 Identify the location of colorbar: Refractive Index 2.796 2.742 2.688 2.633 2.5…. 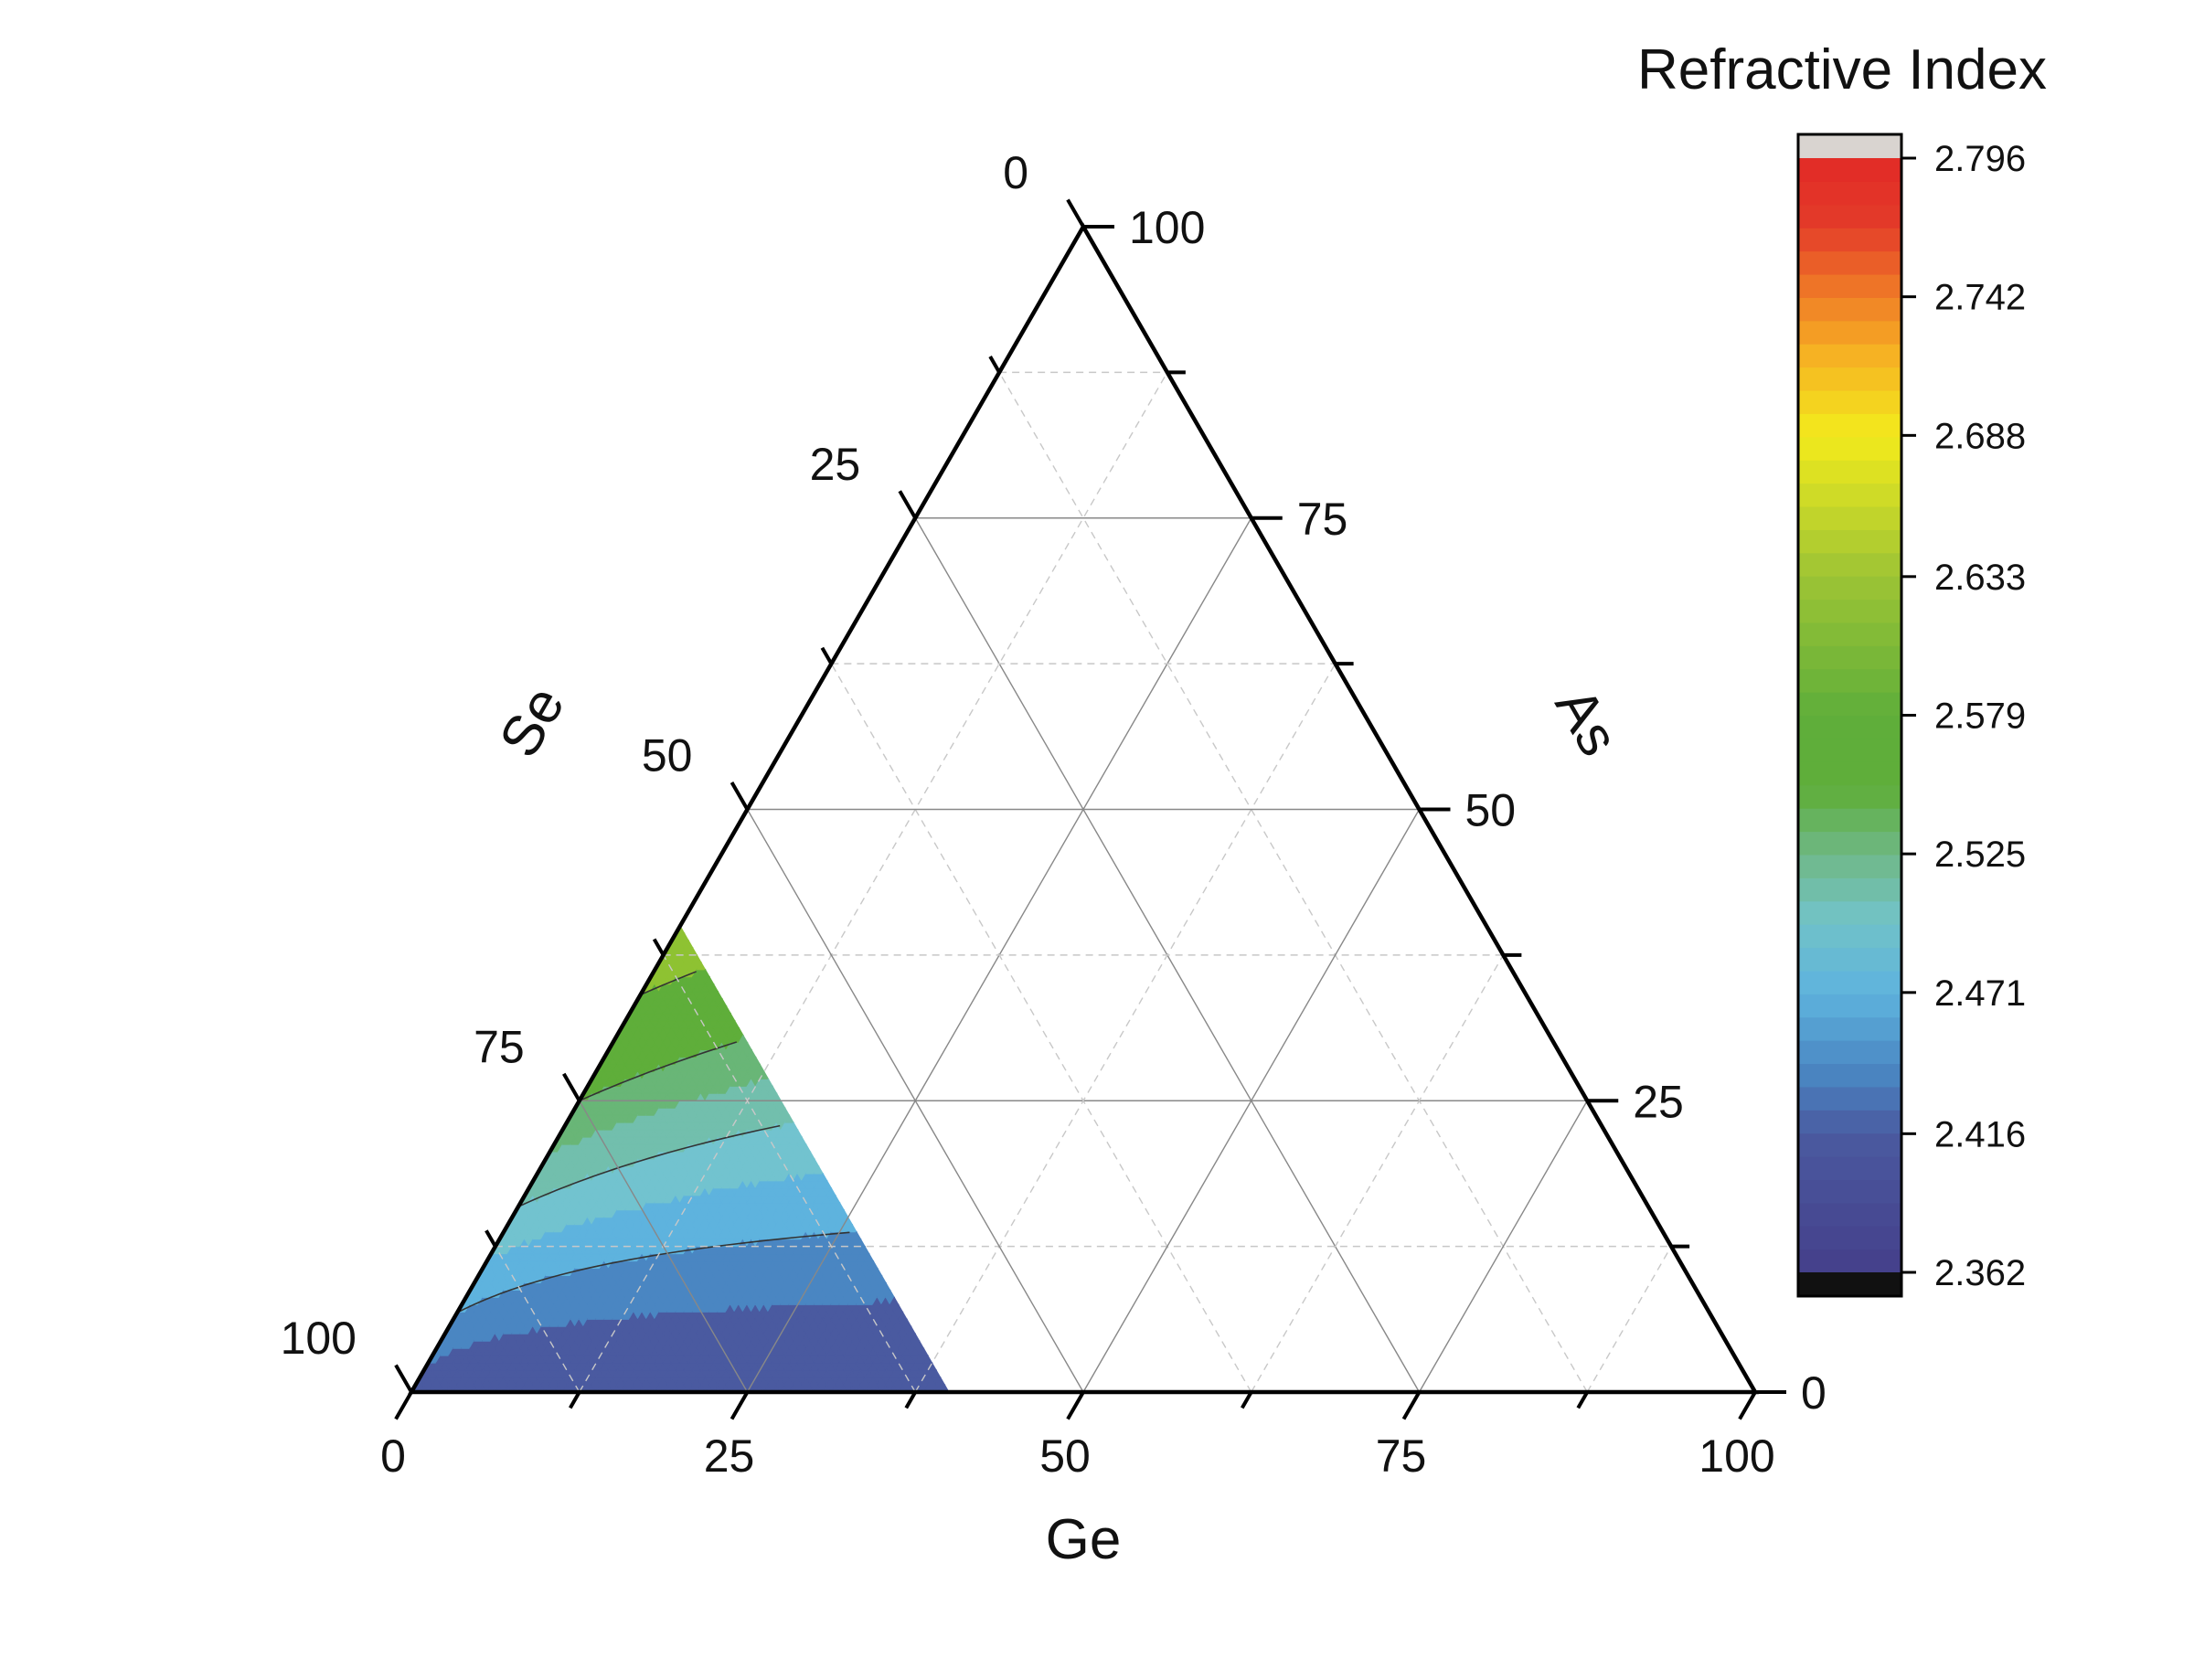
(1842, 668).